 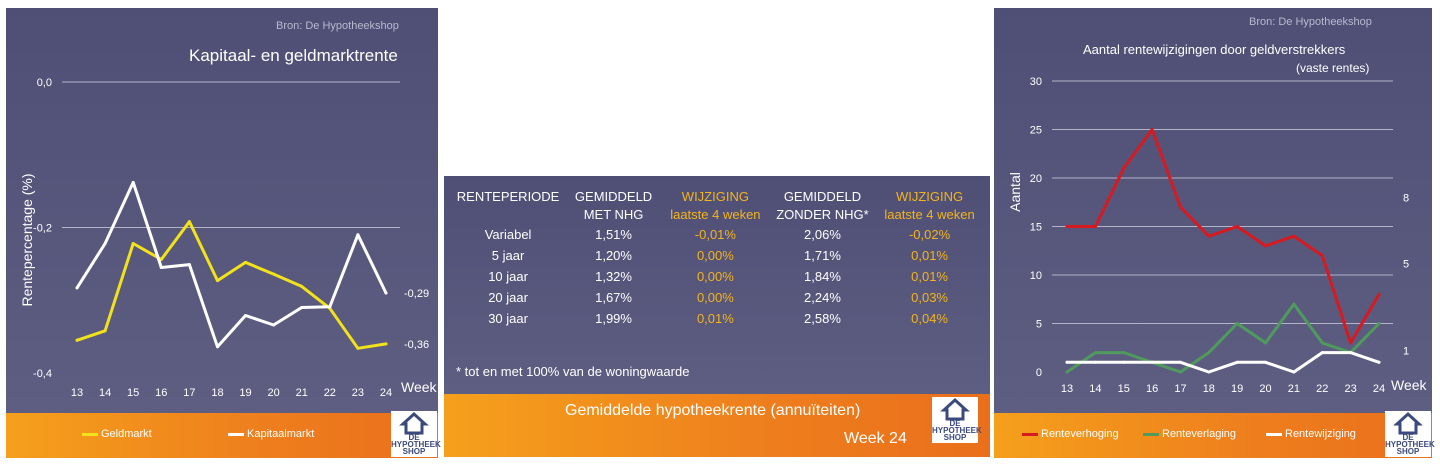 What do you see at coordinates (508, 196) in the screenshot?
I see `col-header-renteperiode-l1: RENTEPERIODE` at bounding box center [508, 196].